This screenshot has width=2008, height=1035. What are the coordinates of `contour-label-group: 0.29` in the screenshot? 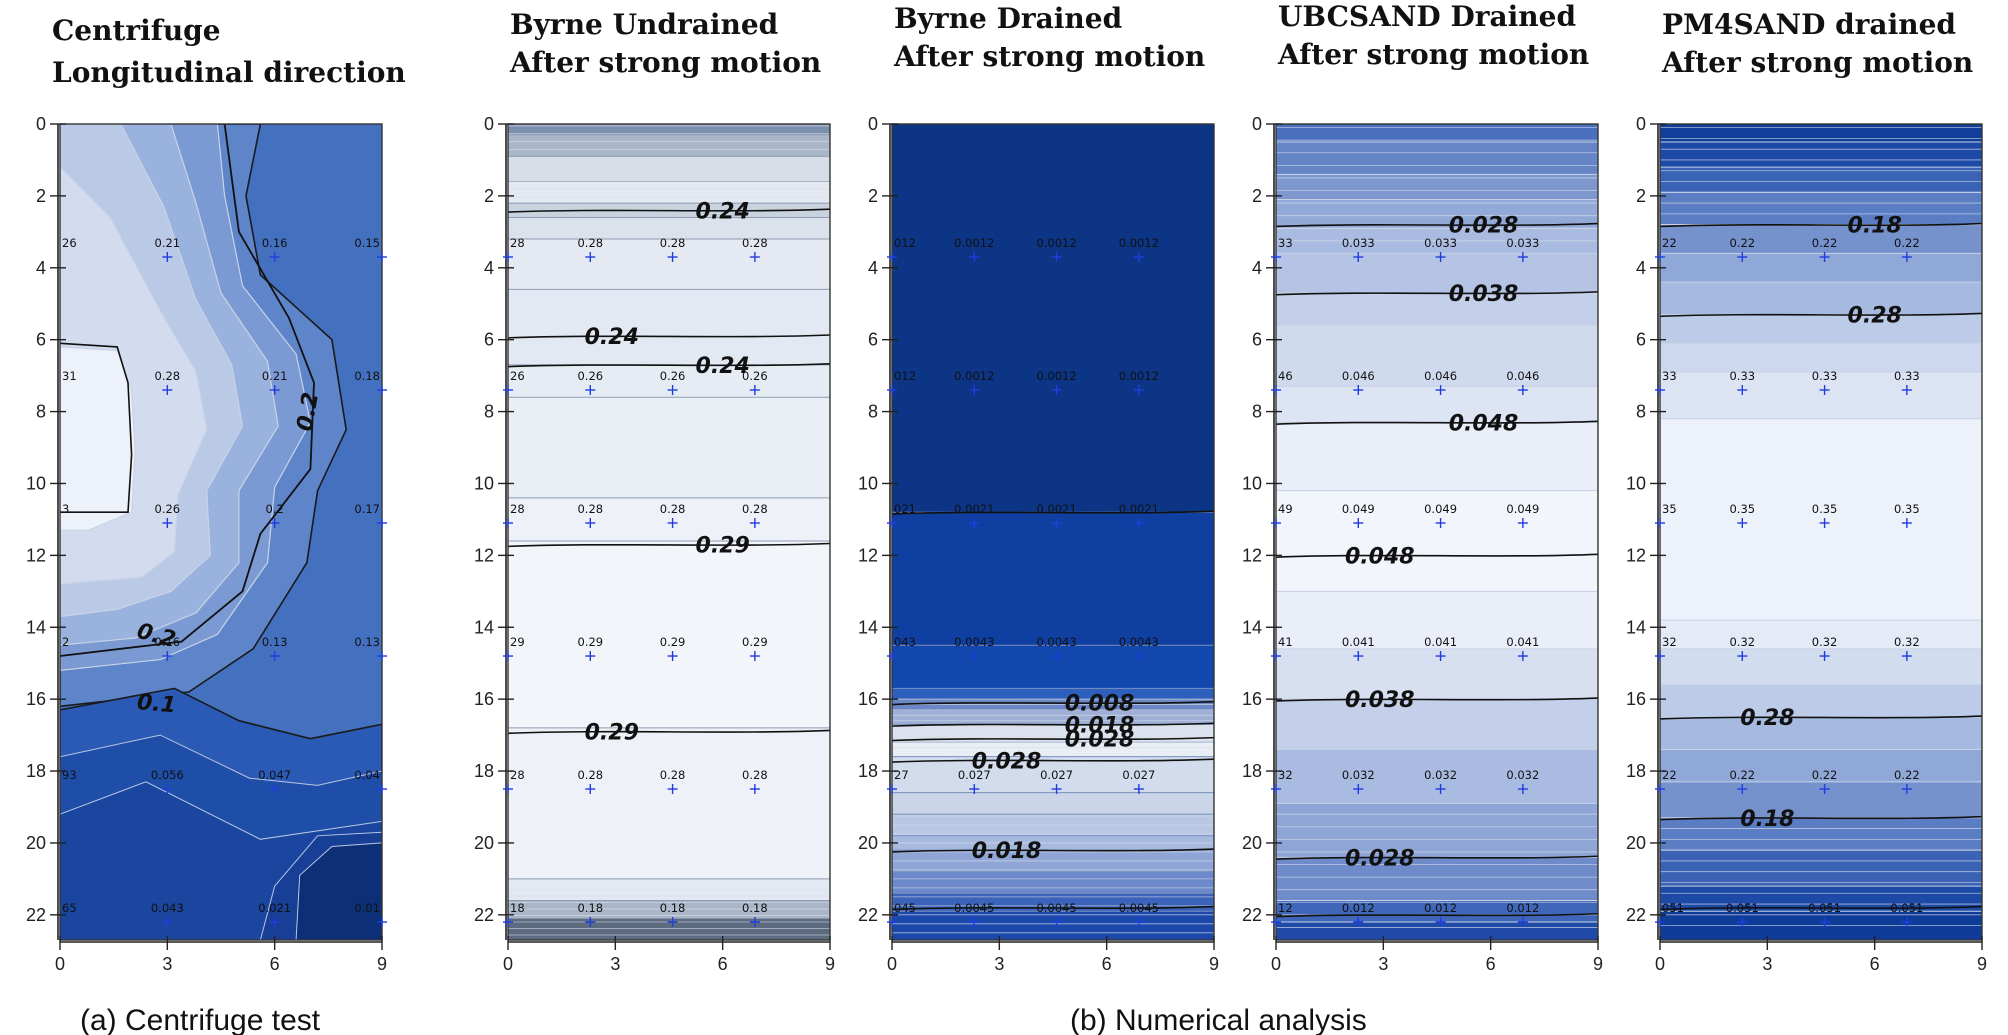 It's located at (723, 546).